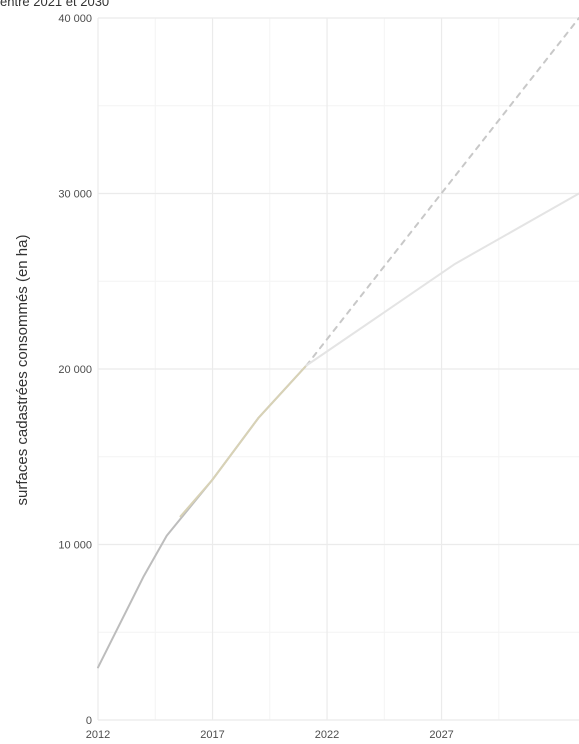  What do you see at coordinates (22, 370) in the screenshot?
I see `y-axis-label: surfaces cadastrées consommés (en ha)` at bounding box center [22, 370].